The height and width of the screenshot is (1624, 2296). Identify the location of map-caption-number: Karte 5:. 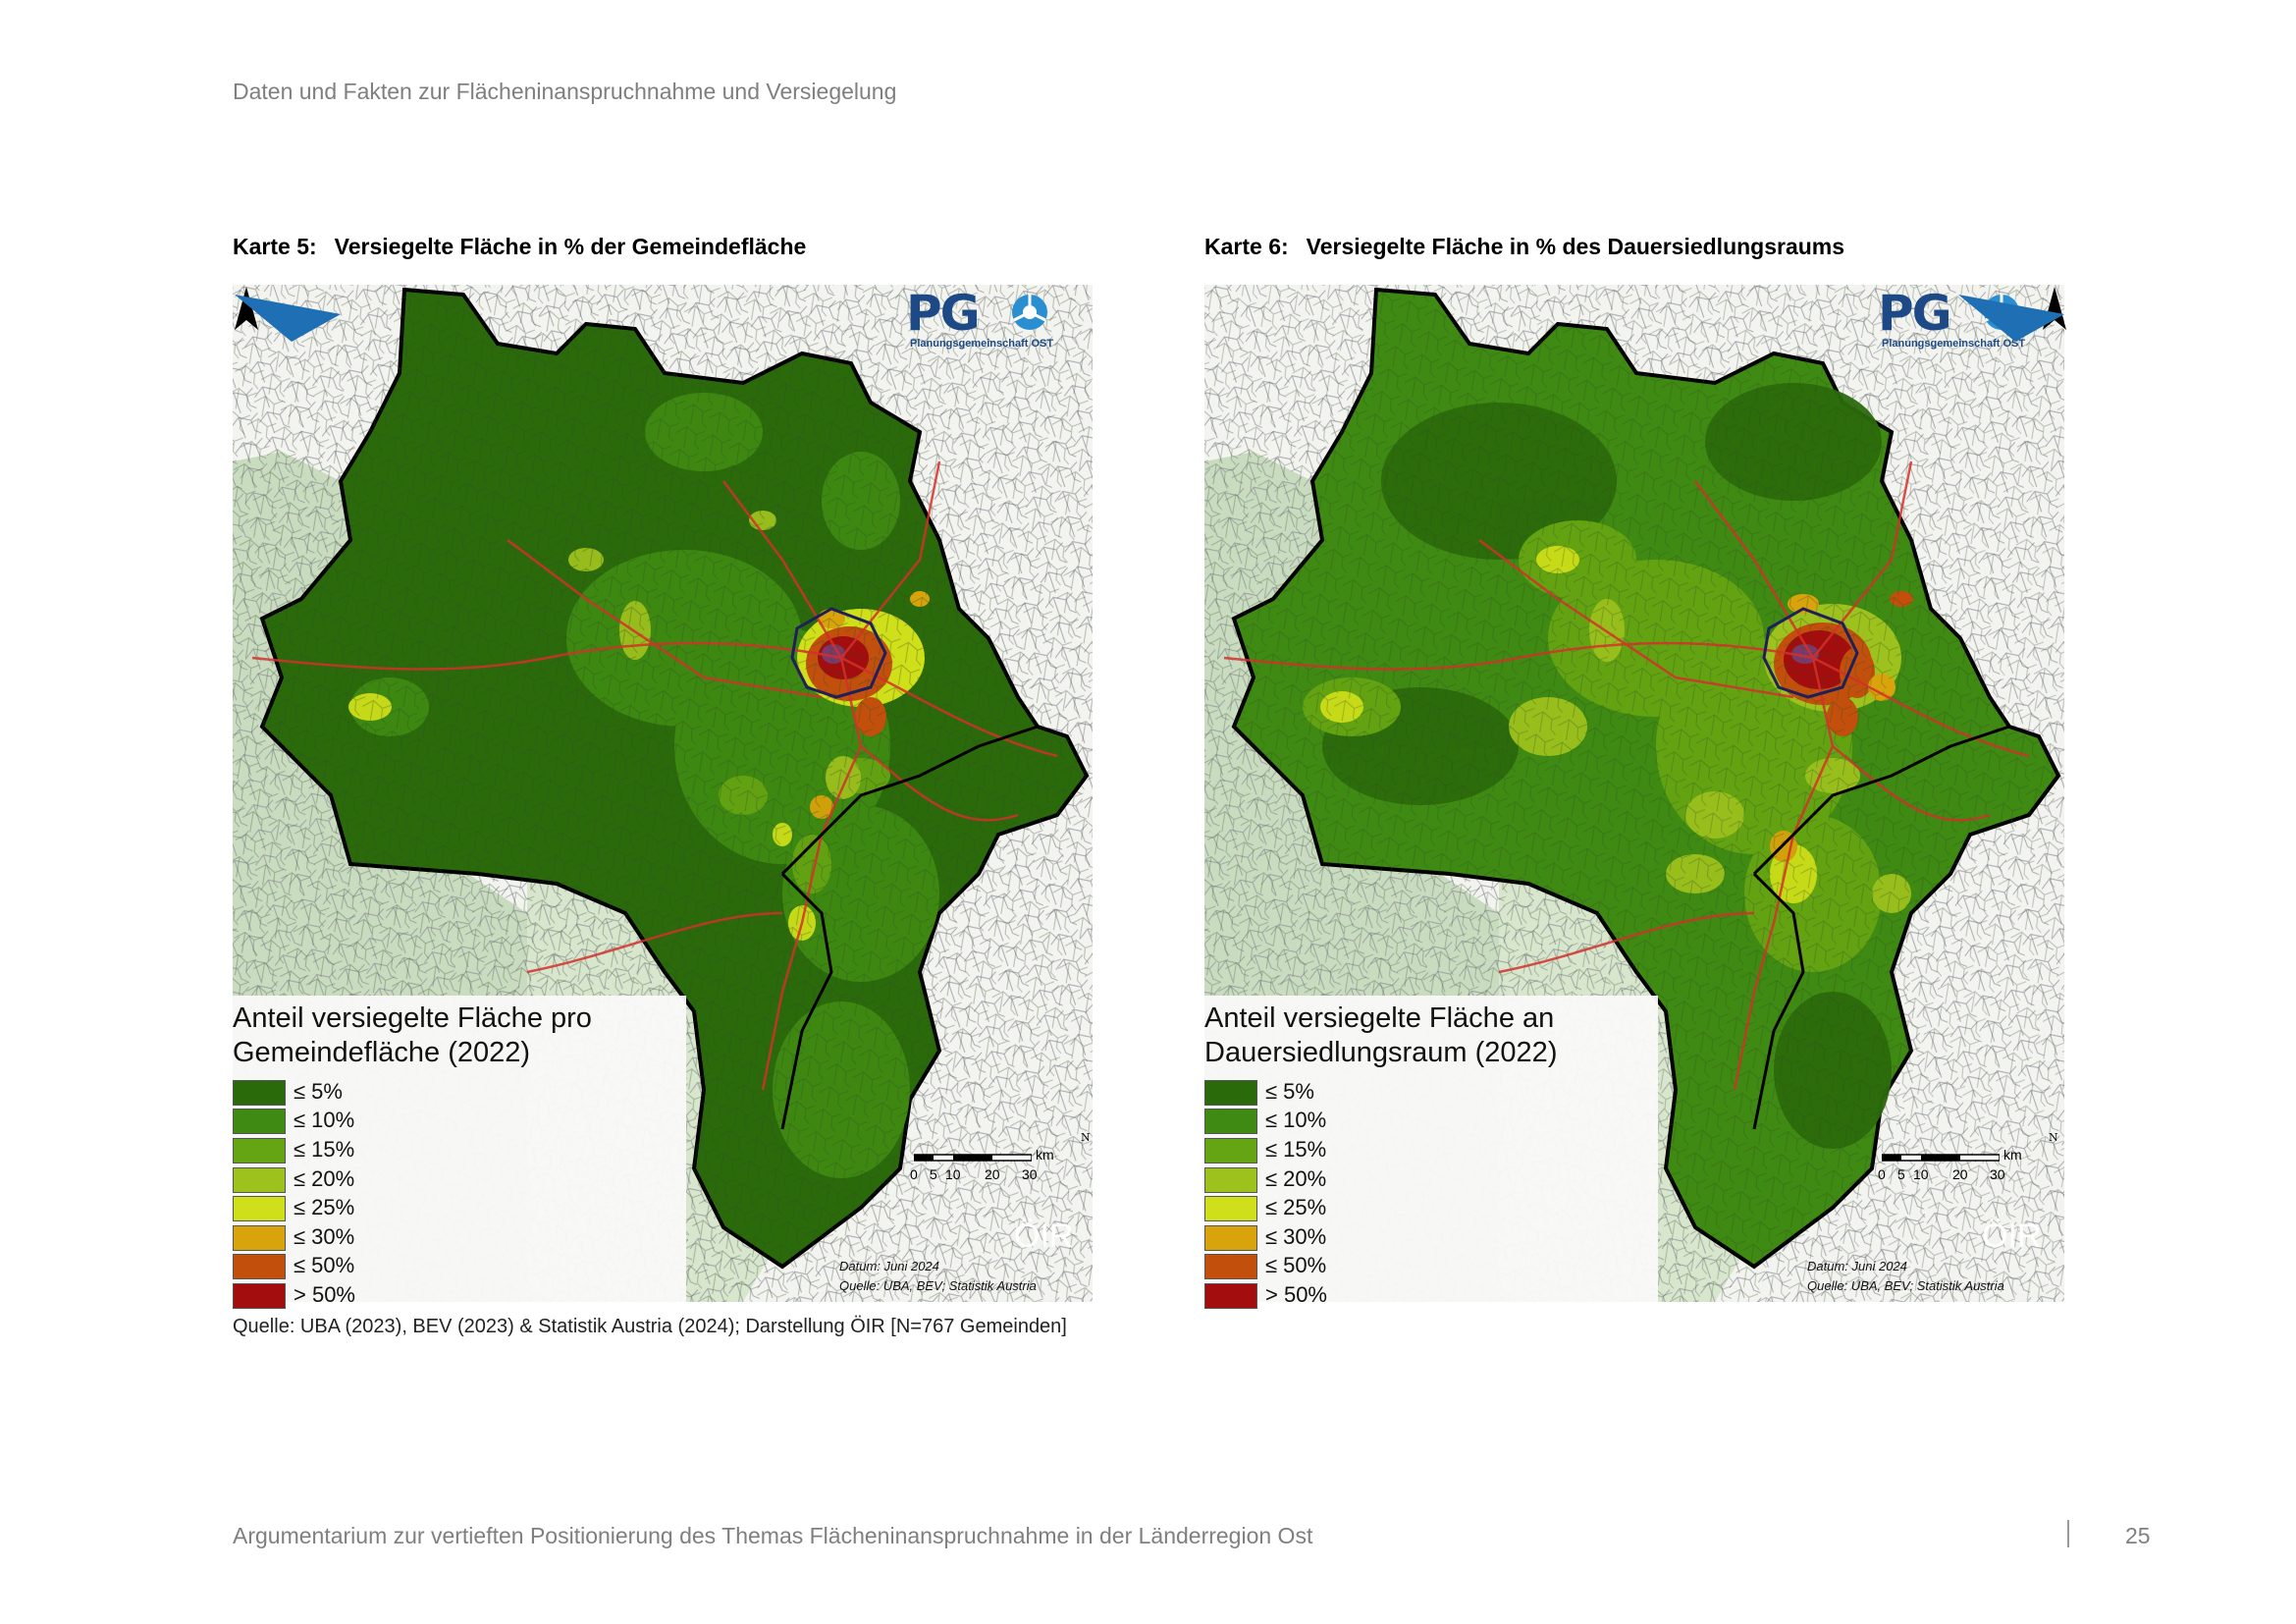
(275, 246).